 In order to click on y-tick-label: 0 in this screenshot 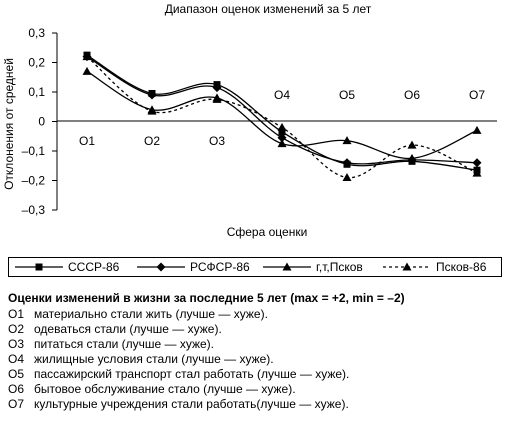, I will do `click(41, 122)`.